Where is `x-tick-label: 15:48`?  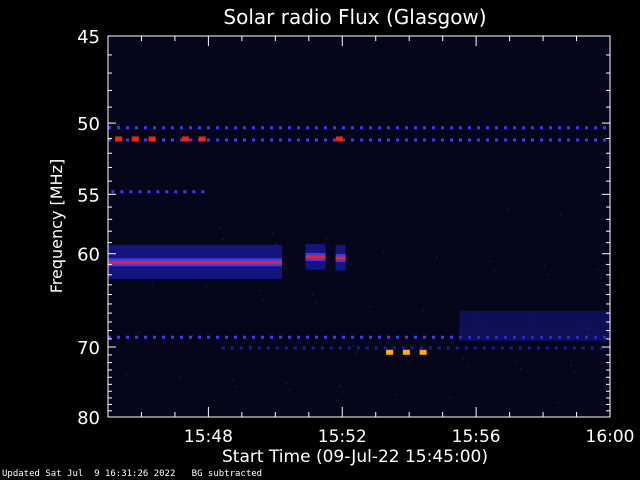
x-tick-label: 15:48 is located at coordinates (208, 437).